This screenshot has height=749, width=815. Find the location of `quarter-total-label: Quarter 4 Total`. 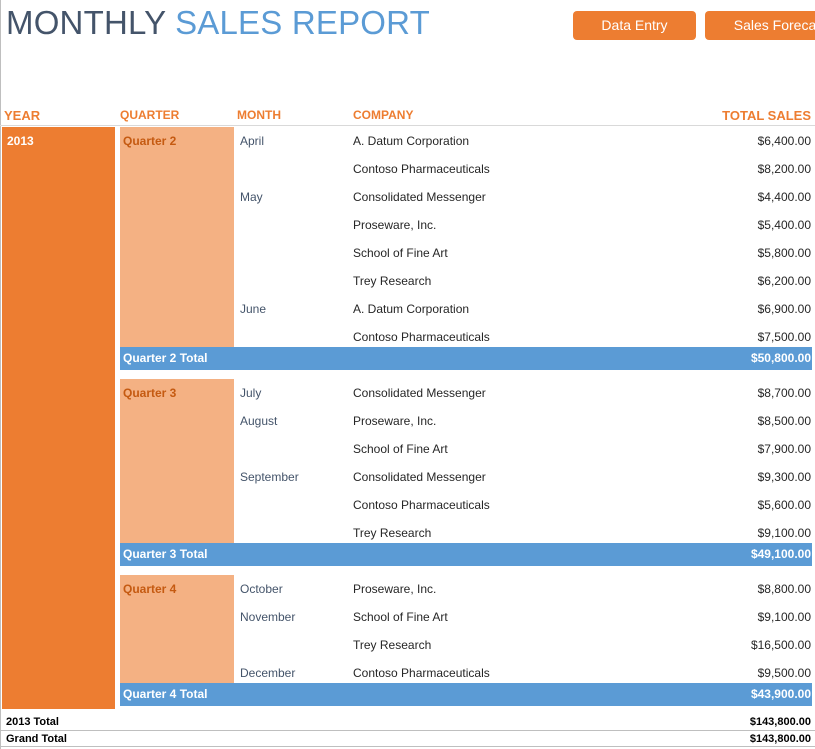

quarter-total-label: Quarter 4 Total is located at coordinates (165, 694).